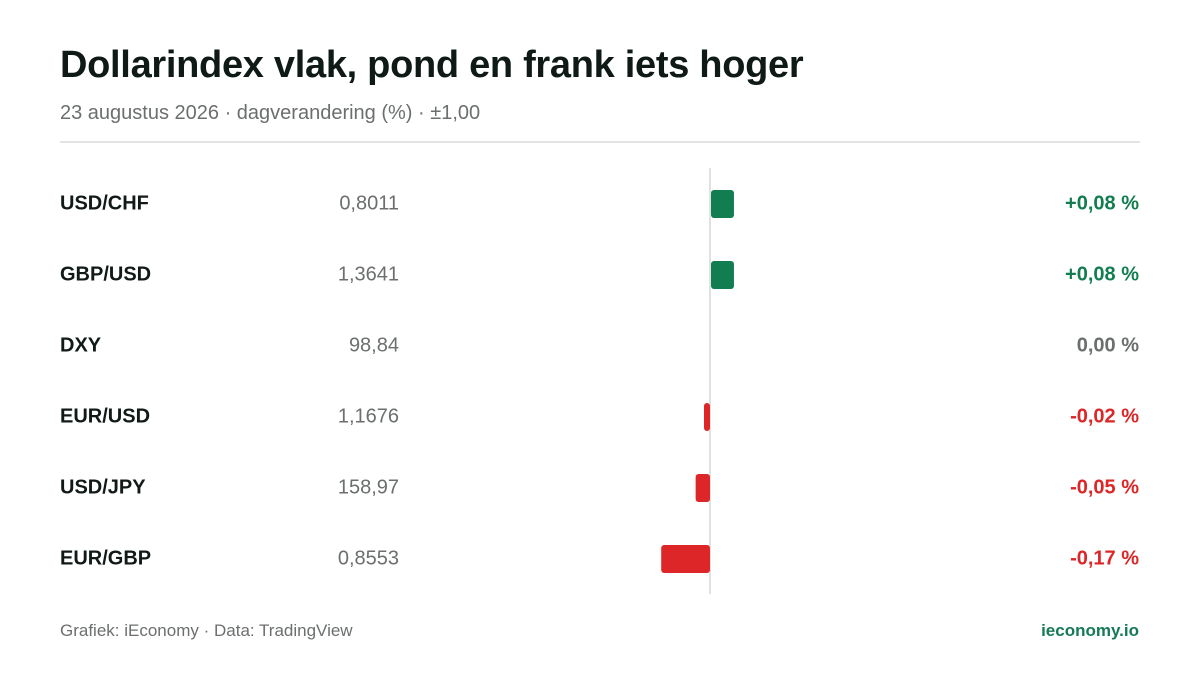 The width and height of the screenshot is (1200, 675). I want to click on category-label: USD/JPY, so click(103, 487).